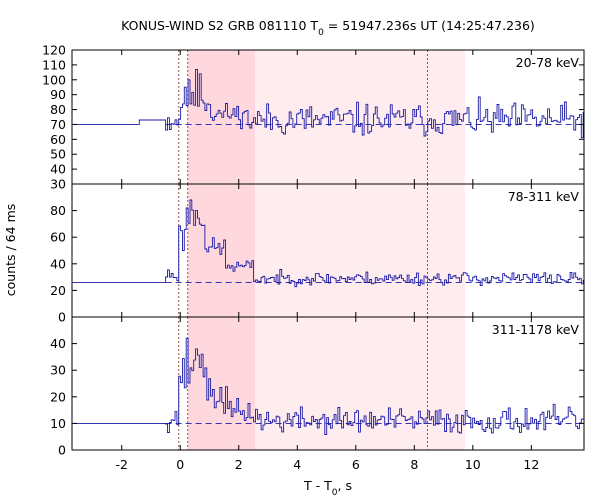 This screenshot has width=600, height=500. I want to click on y-tick-label: 90, so click(58, 94).